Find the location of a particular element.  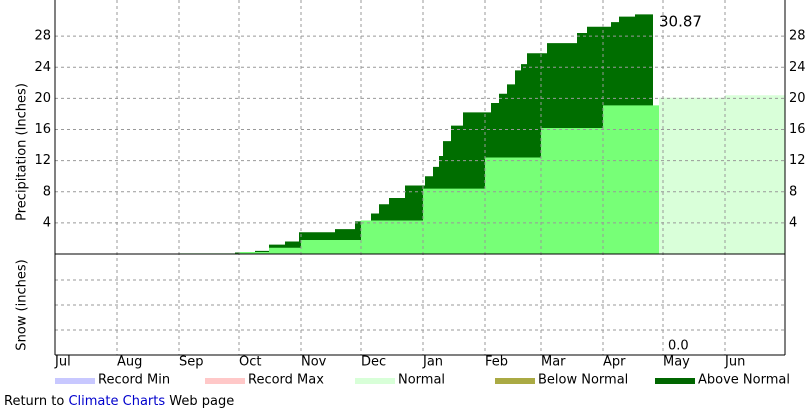

x-tick-label: Dec is located at coordinates (373, 362).